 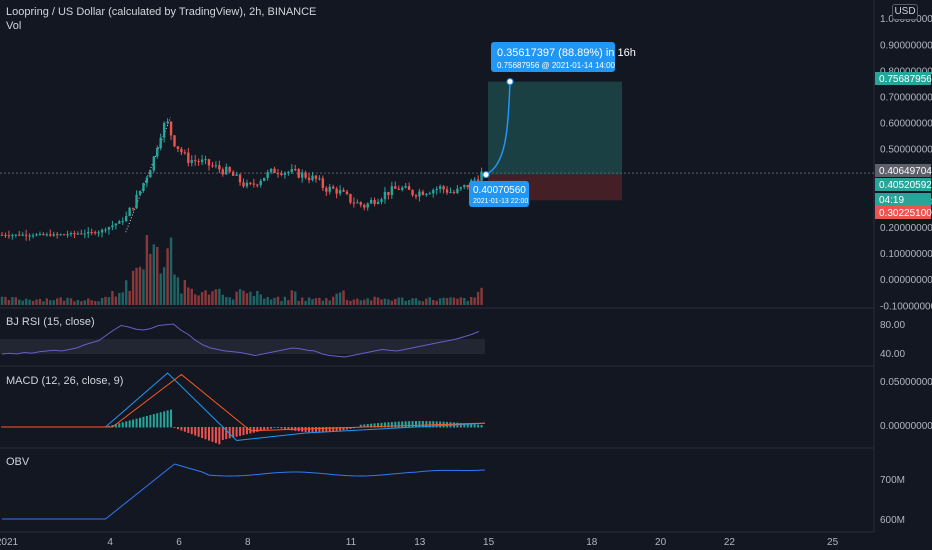 What do you see at coordinates (110, 542) in the screenshot?
I see `time-tick-label: 4` at bounding box center [110, 542].